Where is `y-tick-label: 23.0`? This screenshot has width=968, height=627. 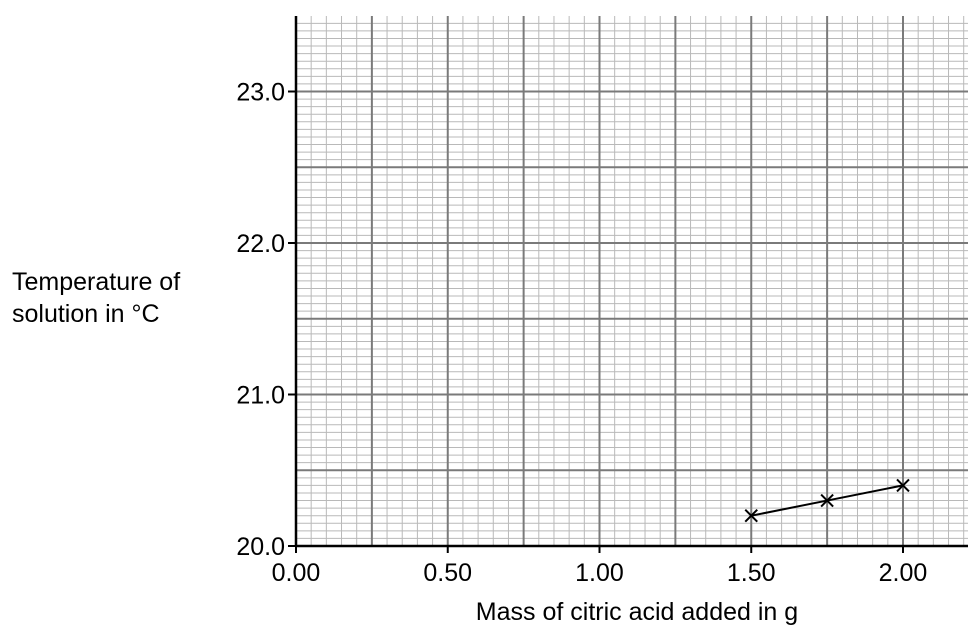
y-tick-label: 23.0 is located at coordinates (260, 93).